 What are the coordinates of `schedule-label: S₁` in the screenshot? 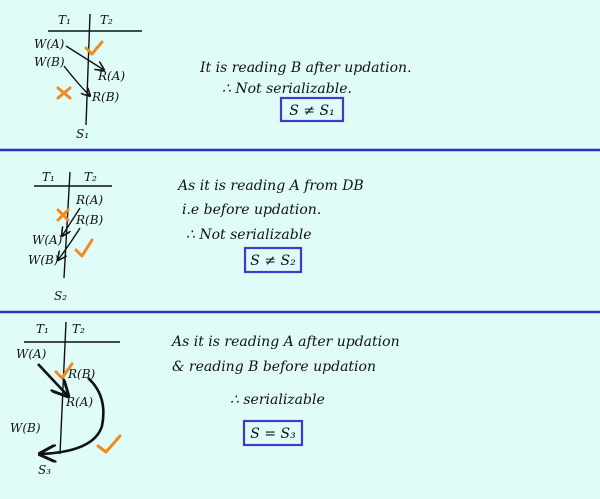 It's located at (82, 134).